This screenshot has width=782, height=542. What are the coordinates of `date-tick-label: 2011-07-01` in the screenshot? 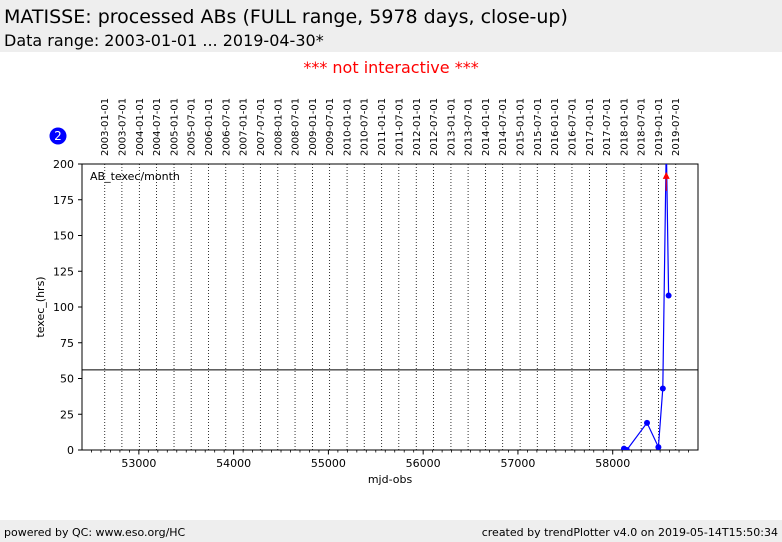 It's located at (399, 127).